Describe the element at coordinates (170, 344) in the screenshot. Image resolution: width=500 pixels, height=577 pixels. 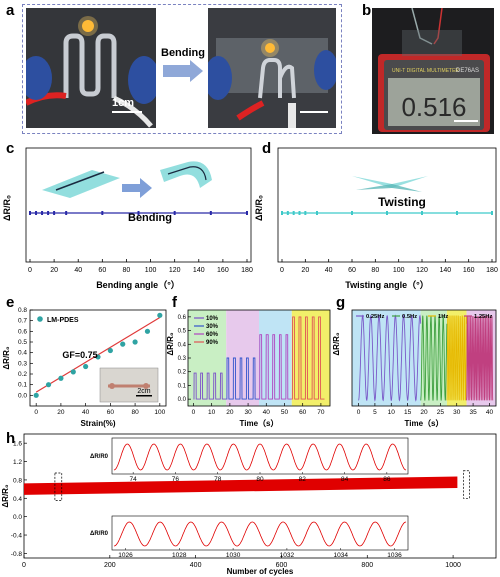
I see `chart-f-ylabel: ΔR/R₀` at that location.